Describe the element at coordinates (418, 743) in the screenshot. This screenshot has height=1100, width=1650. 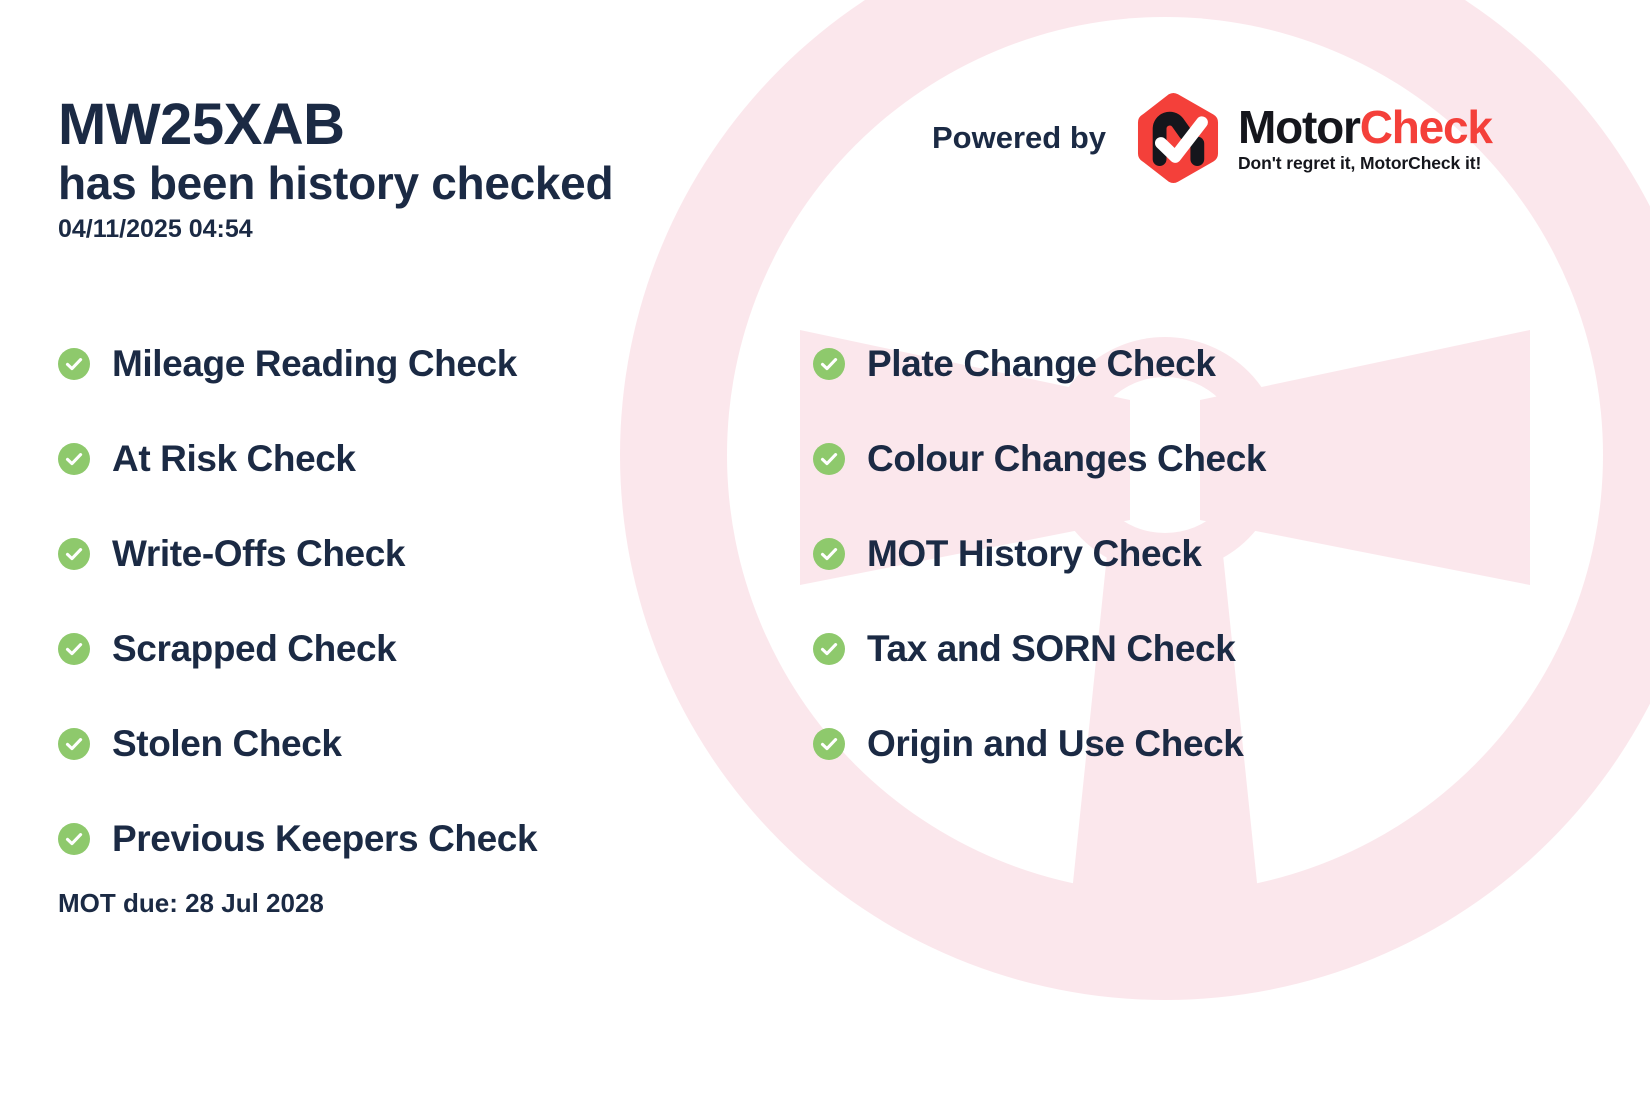
I see `check-item-stolen: Stolen Check` at that location.